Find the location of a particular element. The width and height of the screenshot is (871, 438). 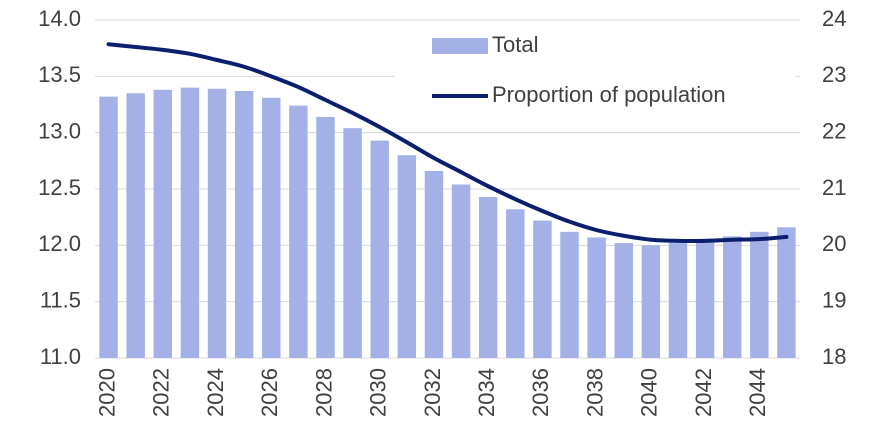

x-tick-label: 2034 is located at coordinates (486, 392).